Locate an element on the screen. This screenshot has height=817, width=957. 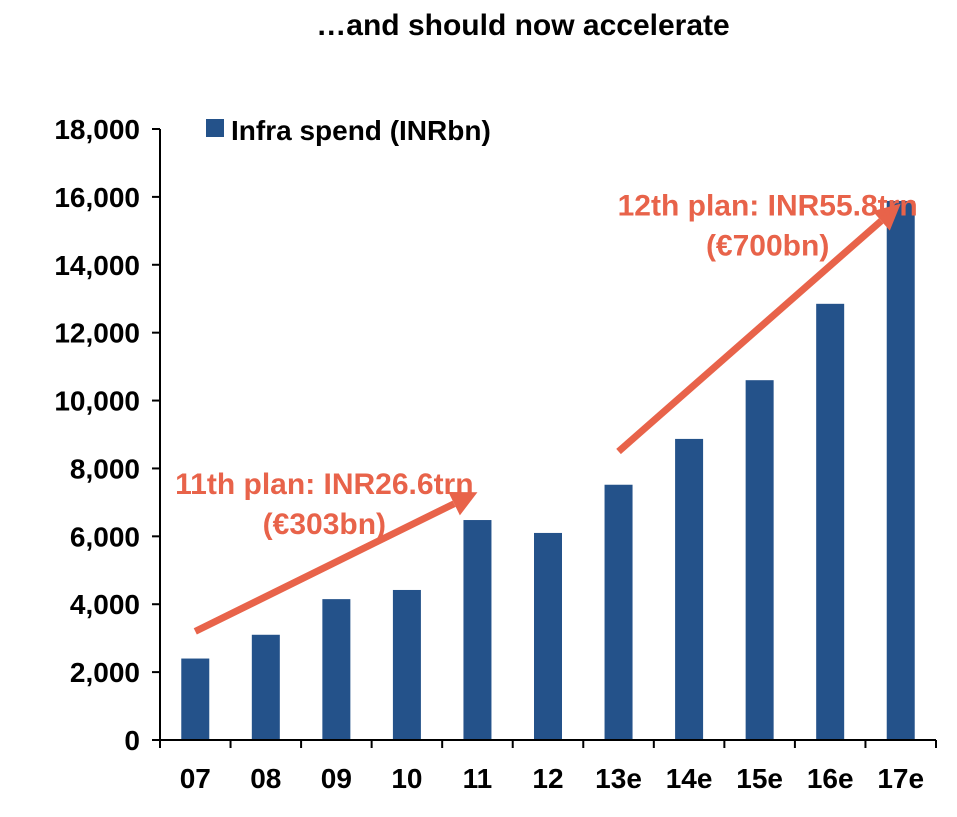
bar-17e is located at coordinates (900, 470).